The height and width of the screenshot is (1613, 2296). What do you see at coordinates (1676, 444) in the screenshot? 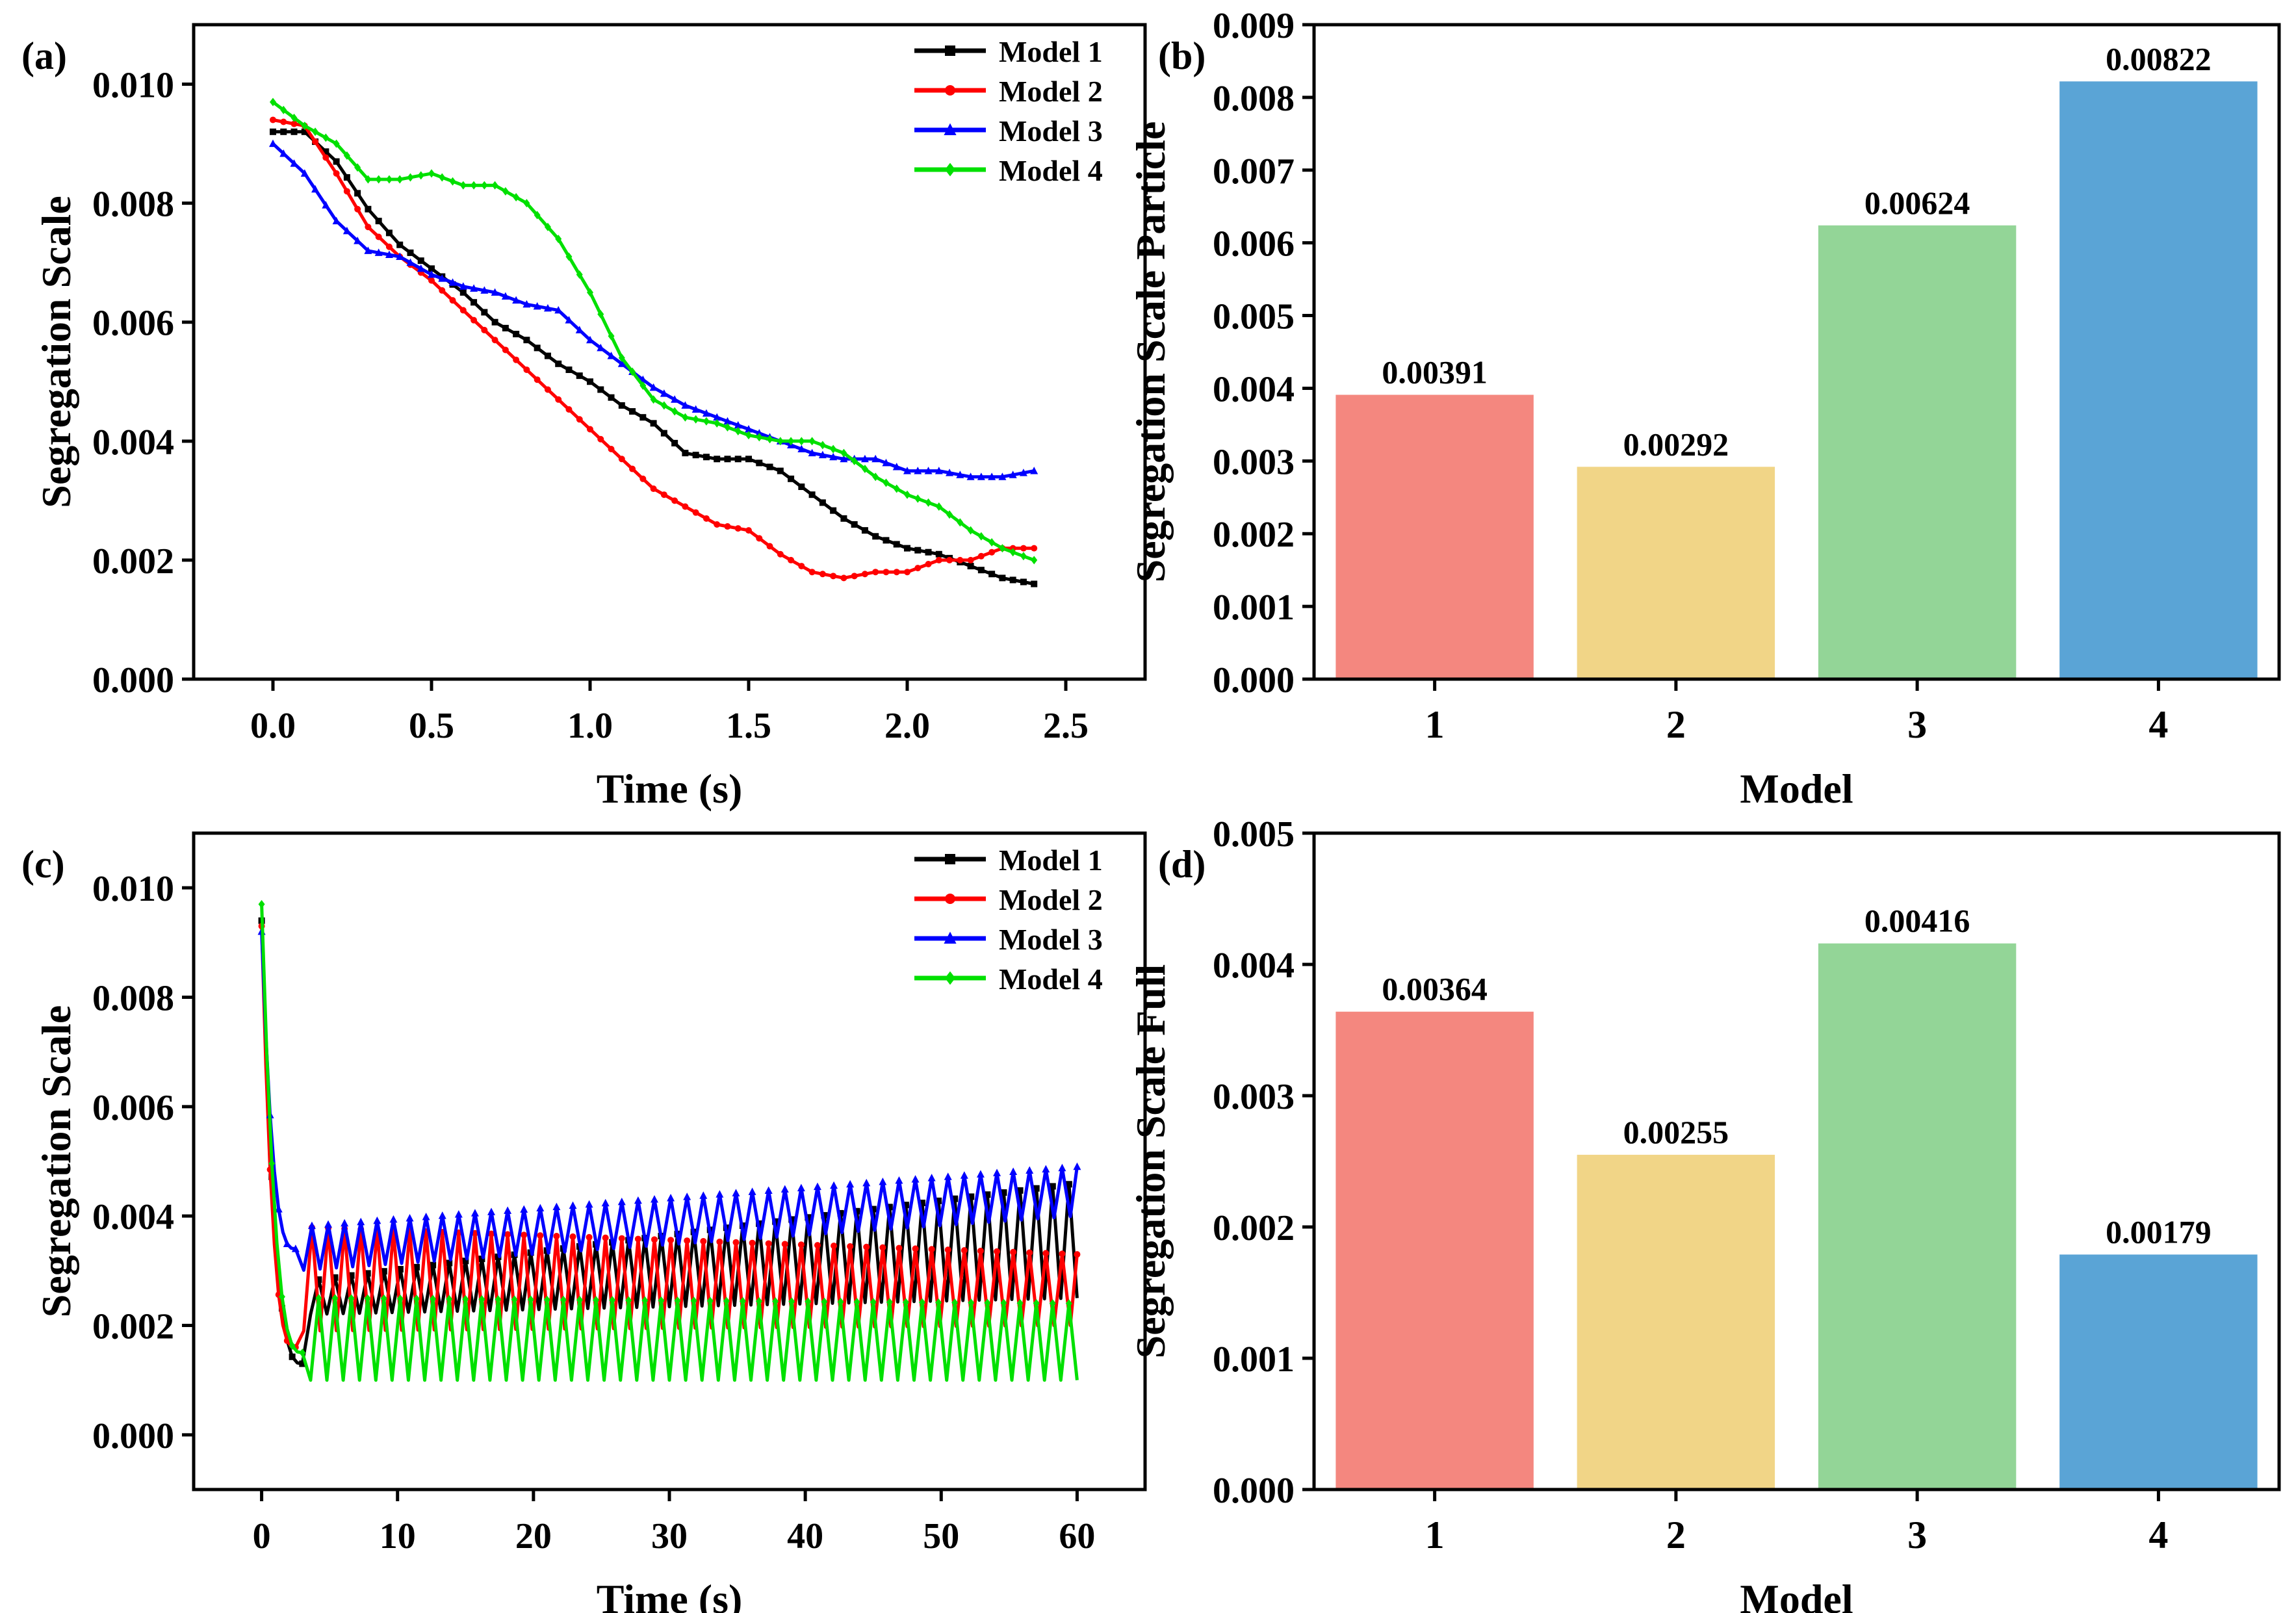
I see `bar-value-label: 0.00292` at bounding box center [1676, 444].